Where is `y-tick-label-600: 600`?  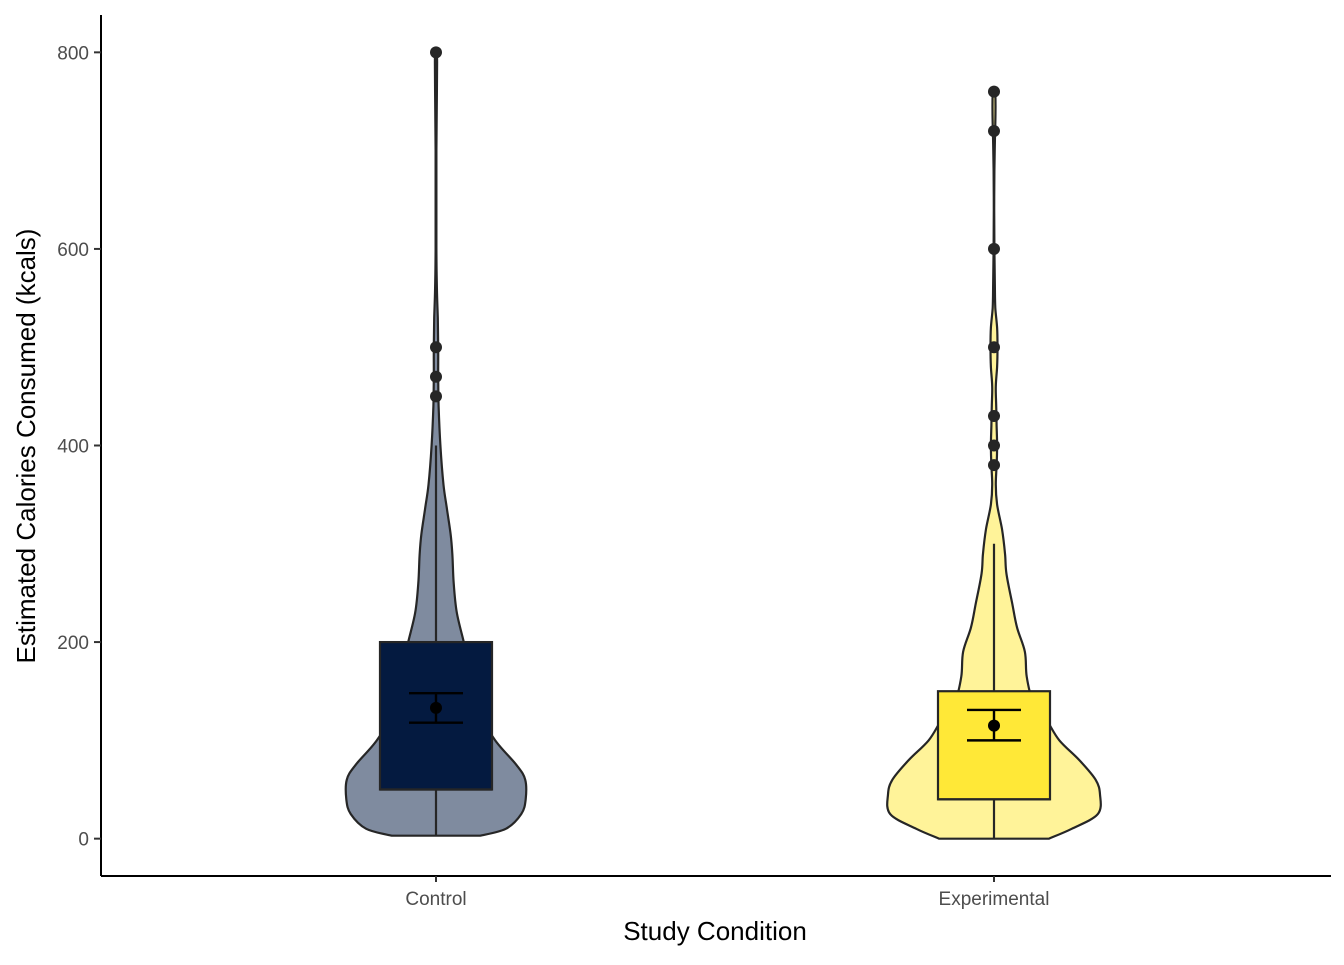
y-tick-label-600: 600 is located at coordinates (73, 250).